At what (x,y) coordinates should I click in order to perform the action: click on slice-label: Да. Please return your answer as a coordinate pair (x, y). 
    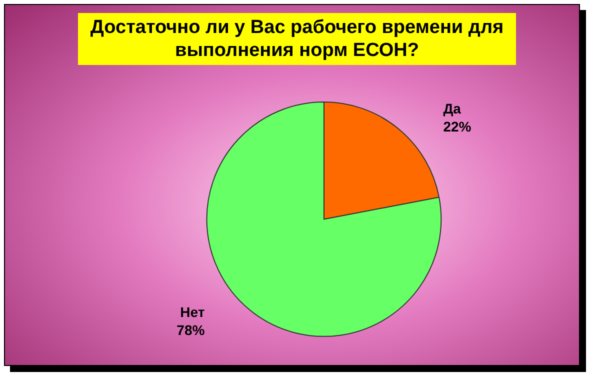
    Looking at the image, I should click on (452, 108).